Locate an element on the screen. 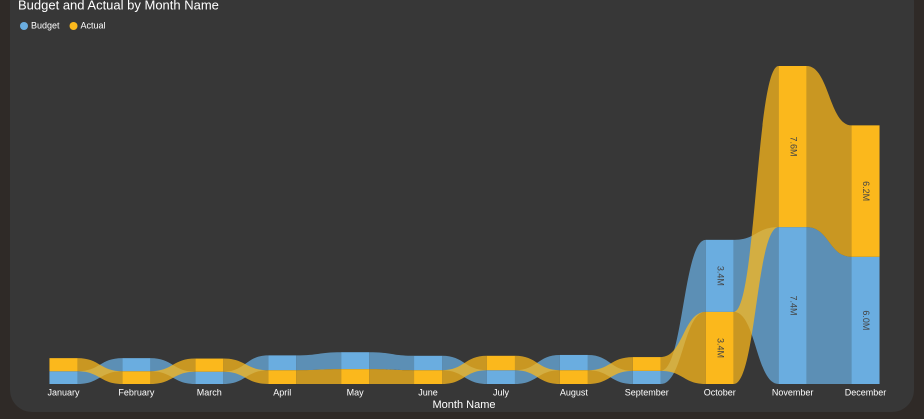  data-label: 7.6M is located at coordinates (793, 147).